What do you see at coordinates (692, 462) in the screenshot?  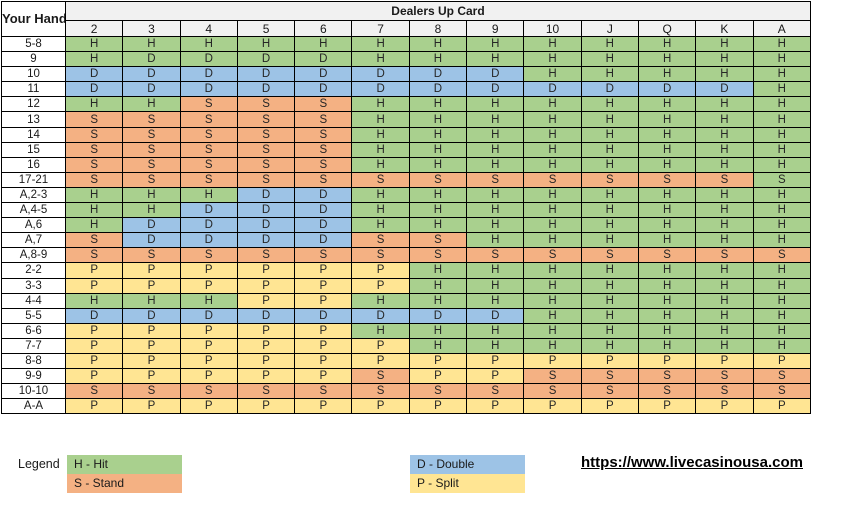 I see `website-link: https://www.livecasinousa.com` at bounding box center [692, 462].